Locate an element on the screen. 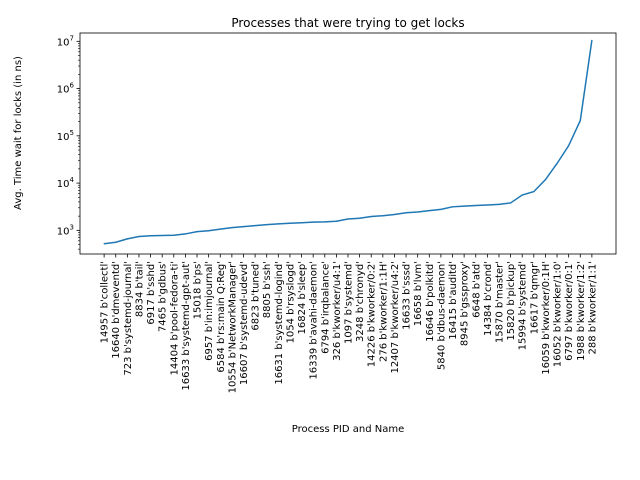 The height and width of the screenshot is (480, 640). x-tick-label: 6794 b'irqbalance' is located at coordinates (325, 307).